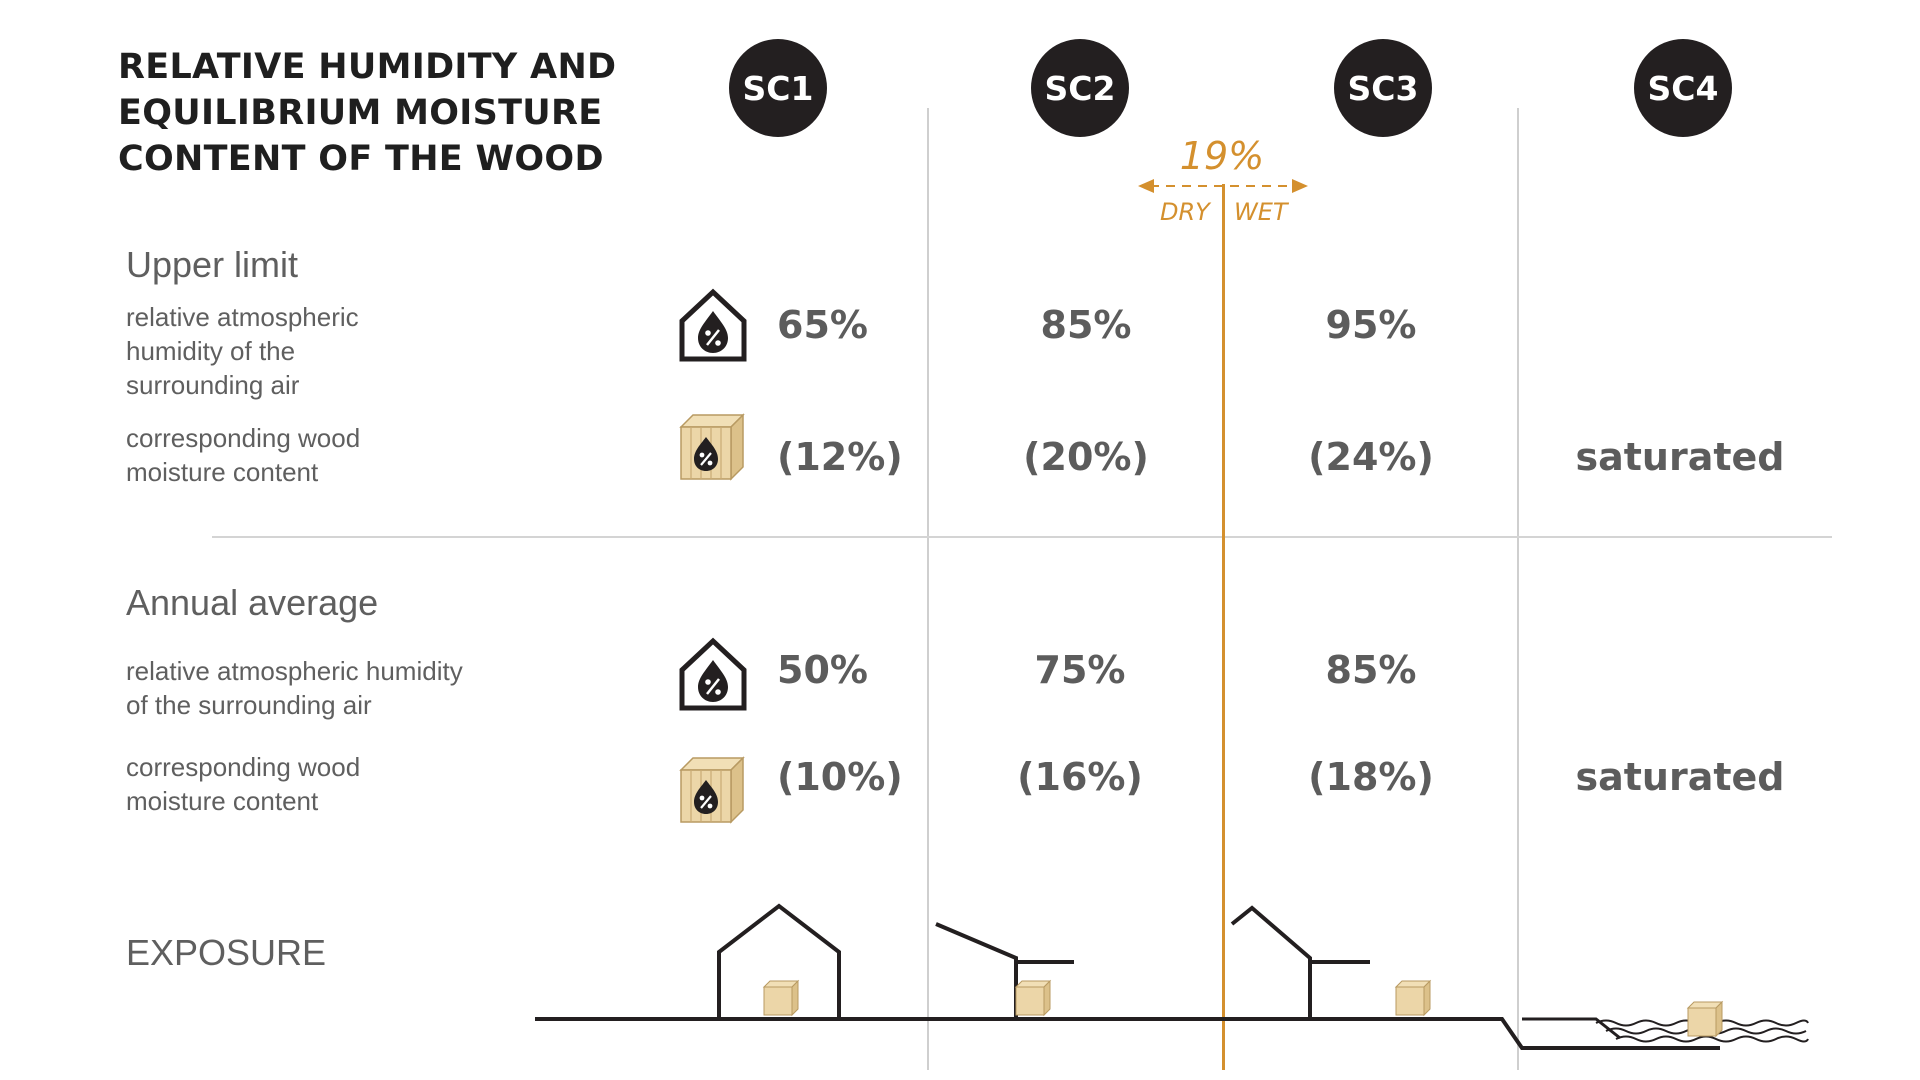 This screenshot has height=1080, width=1920. Describe the element at coordinates (1371, 325) in the screenshot. I see `upper-humidity-sc3: 95%` at that location.